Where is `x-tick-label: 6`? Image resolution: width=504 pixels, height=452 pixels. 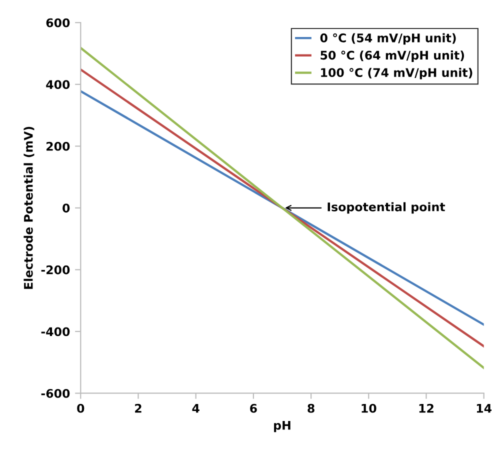 x-tick-label: 6 is located at coordinates (253, 408).